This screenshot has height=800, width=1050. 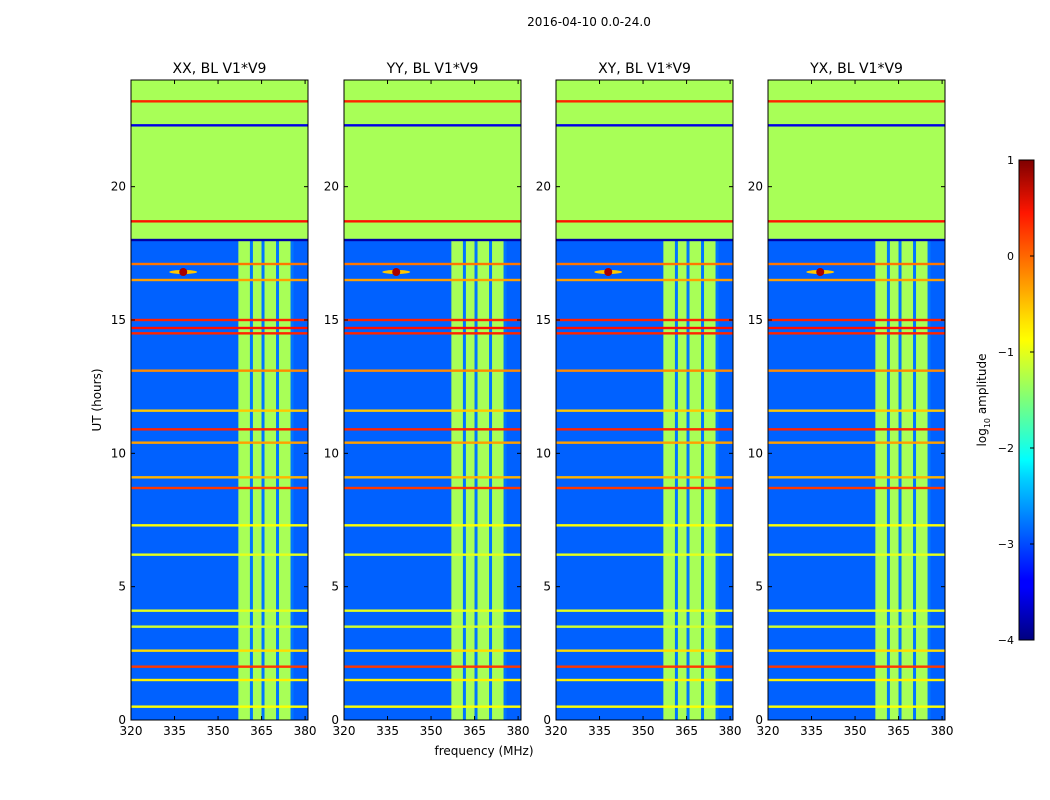 I want to click on y-tick-label: 0, so click(x=547, y=720).